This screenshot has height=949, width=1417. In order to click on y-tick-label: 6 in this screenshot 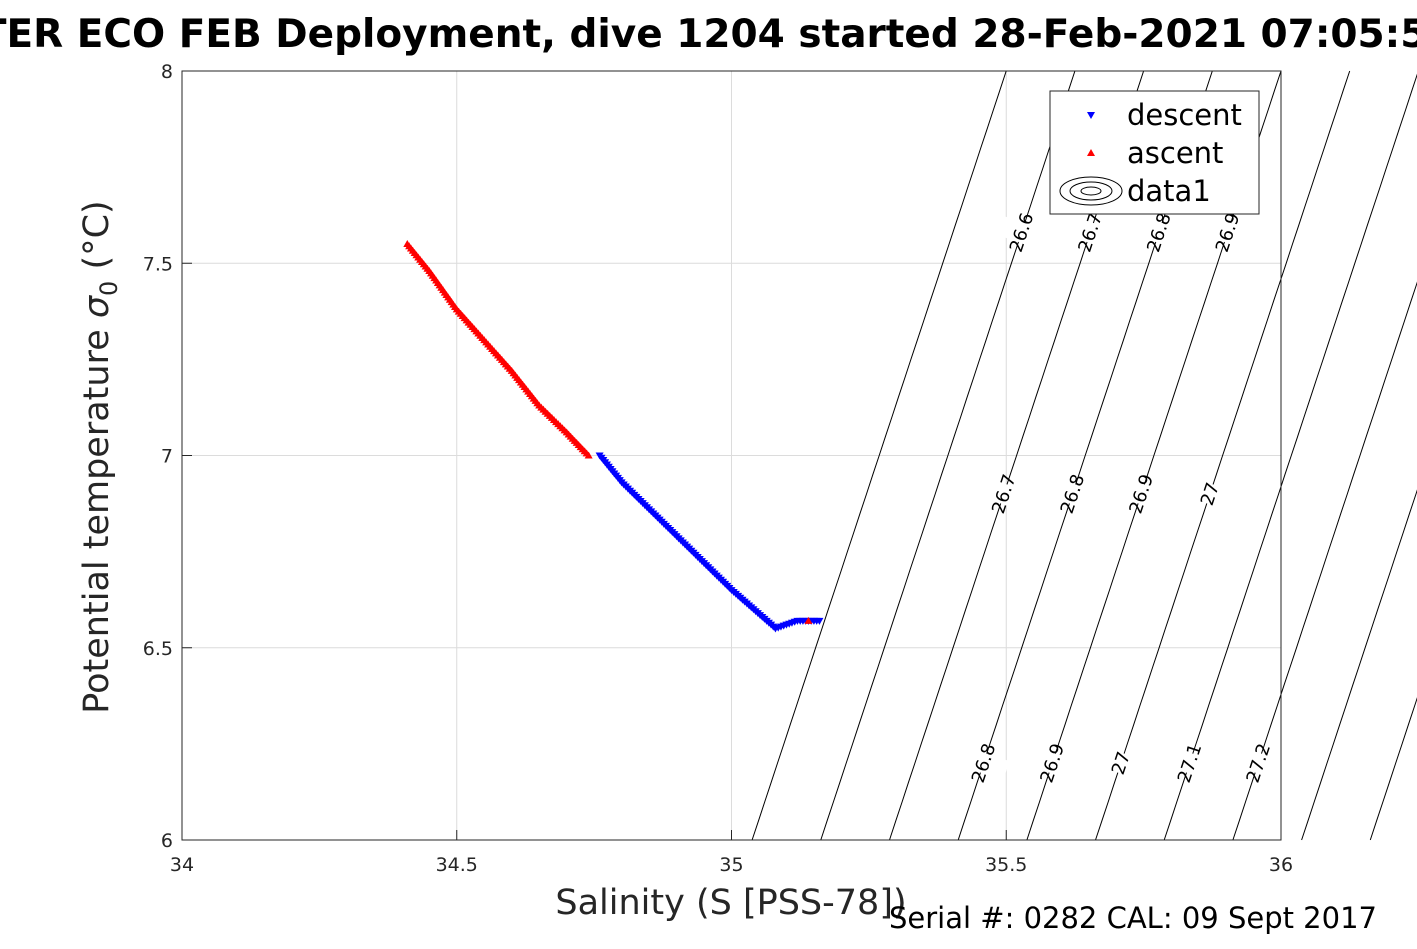, I will do `click(167, 841)`.